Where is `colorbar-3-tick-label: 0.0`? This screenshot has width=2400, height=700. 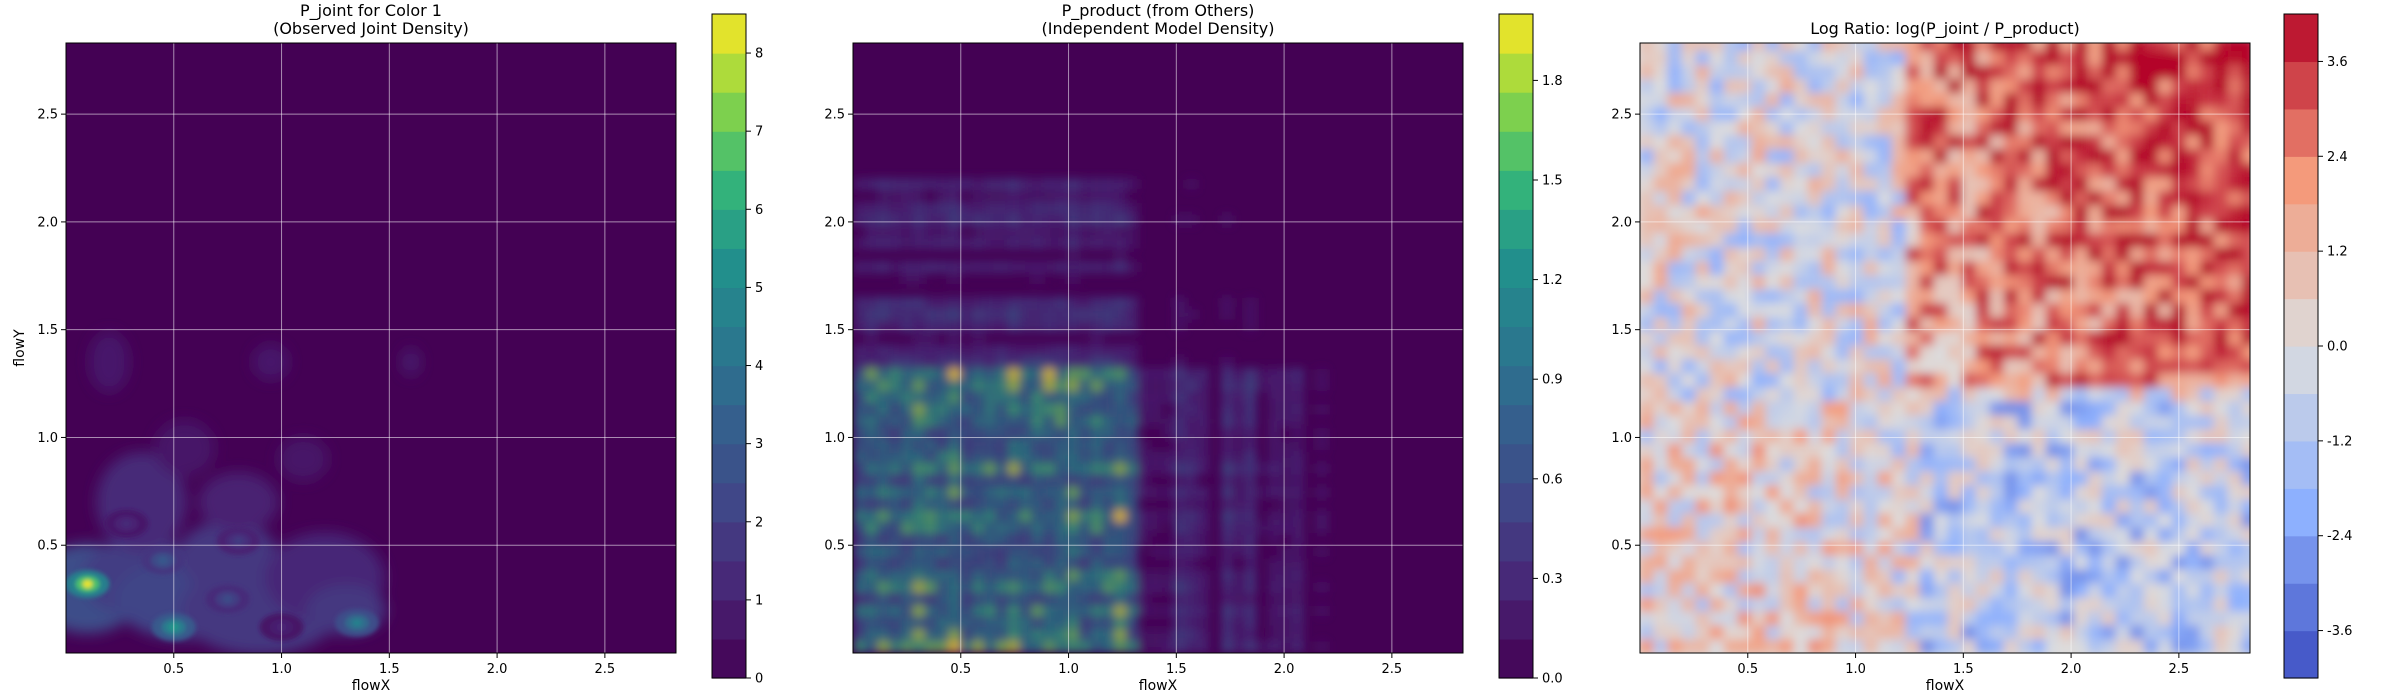 colorbar-3-tick-label: 0.0 is located at coordinates (2337, 347).